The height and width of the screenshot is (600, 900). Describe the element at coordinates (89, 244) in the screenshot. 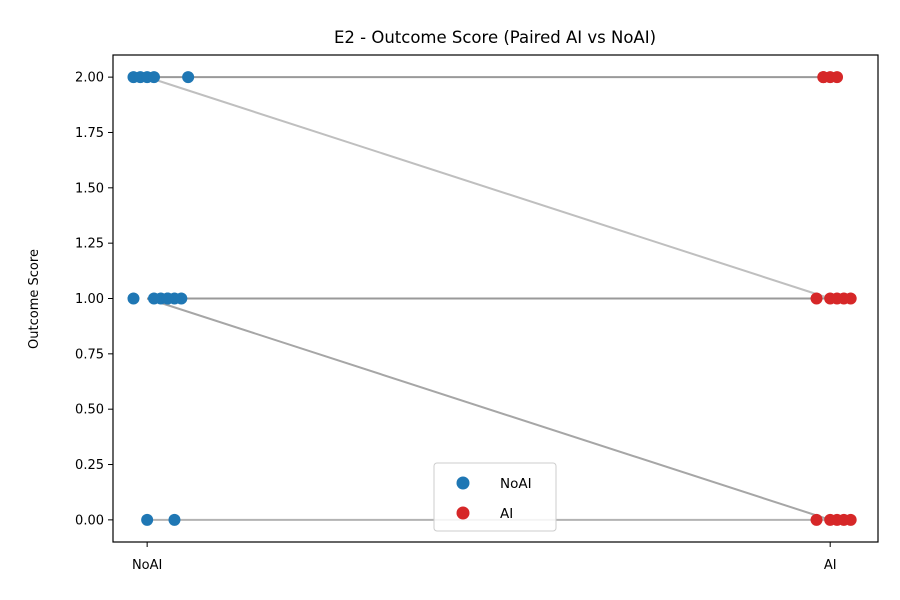

I see `y-tick-label: 1.25` at that location.